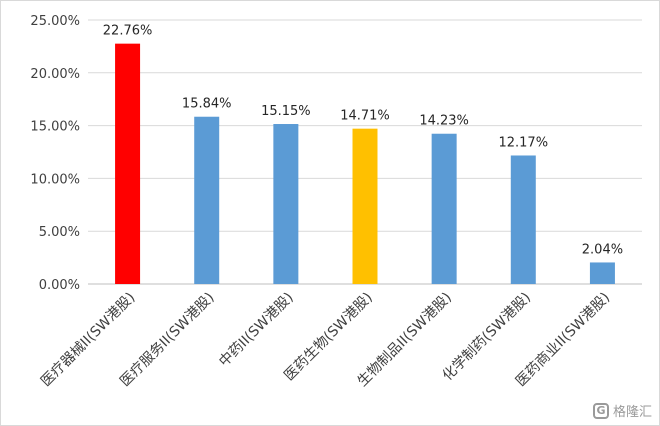 The width and height of the screenshot is (660, 426). Describe the element at coordinates (55, 127) in the screenshot. I see `y-tick-label: 15.00%` at that location.